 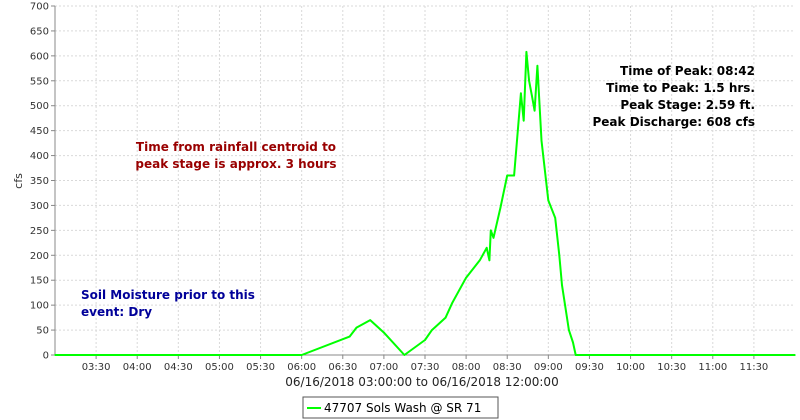 What do you see at coordinates (260, 367) in the screenshot?
I see `x-tick-label: 05:30` at bounding box center [260, 367].